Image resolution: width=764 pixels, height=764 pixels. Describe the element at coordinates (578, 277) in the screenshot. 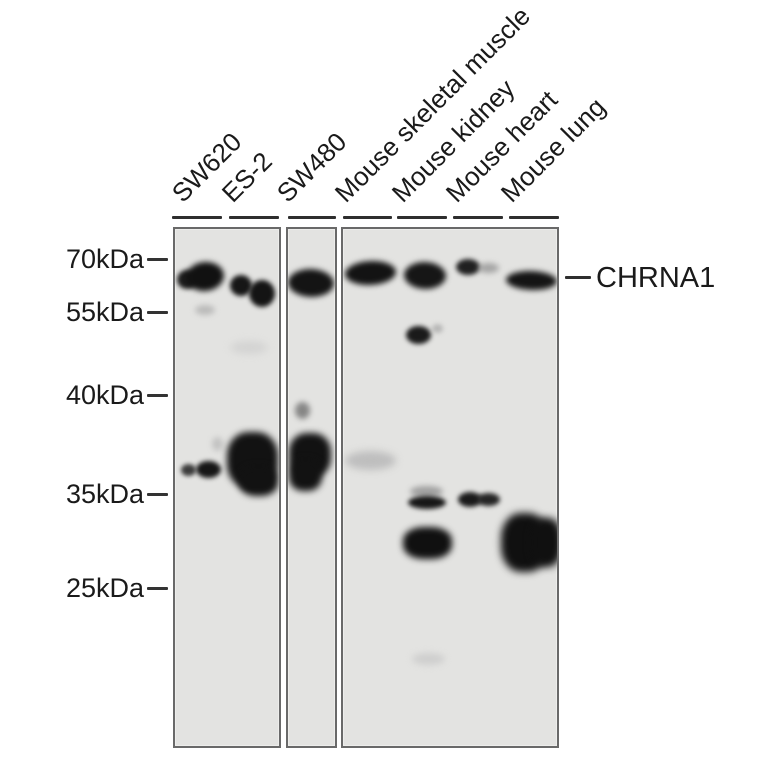

I see `target-pointer-dash` at that location.